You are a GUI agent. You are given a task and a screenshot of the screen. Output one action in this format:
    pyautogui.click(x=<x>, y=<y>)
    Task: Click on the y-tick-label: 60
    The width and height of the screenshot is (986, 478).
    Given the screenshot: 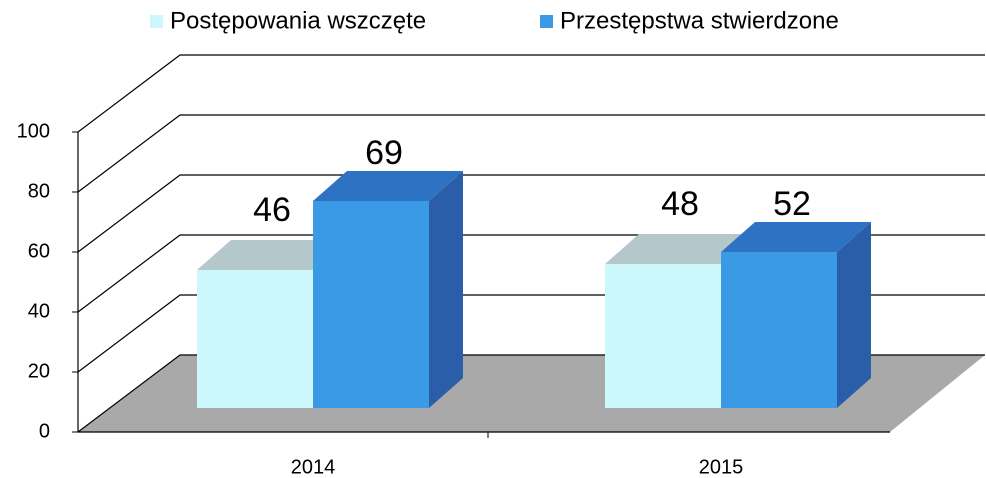 What is the action you would take?
    pyautogui.click(x=39, y=251)
    